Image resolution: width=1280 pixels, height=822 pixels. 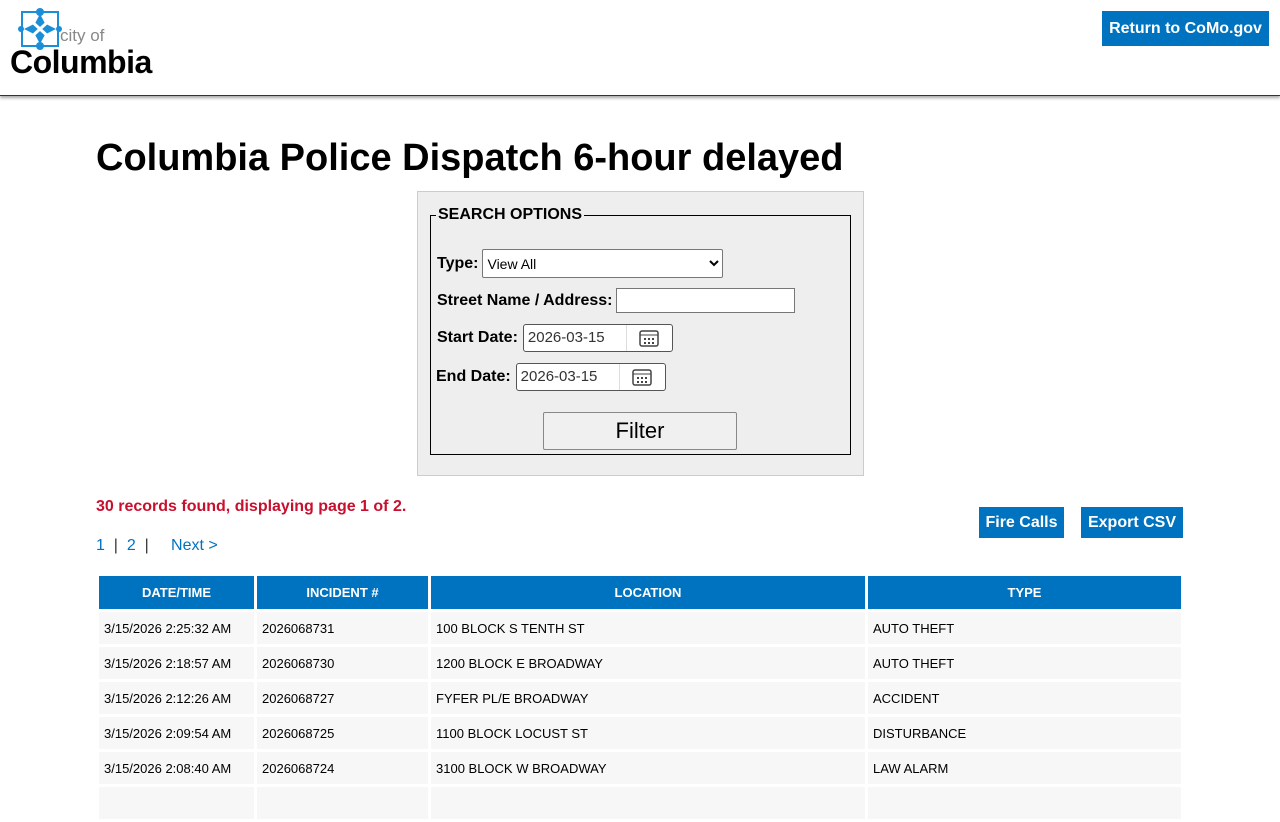 What do you see at coordinates (566, 337) in the screenshot?
I see `start-date-value: 2026-03-15` at bounding box center [566, 337].